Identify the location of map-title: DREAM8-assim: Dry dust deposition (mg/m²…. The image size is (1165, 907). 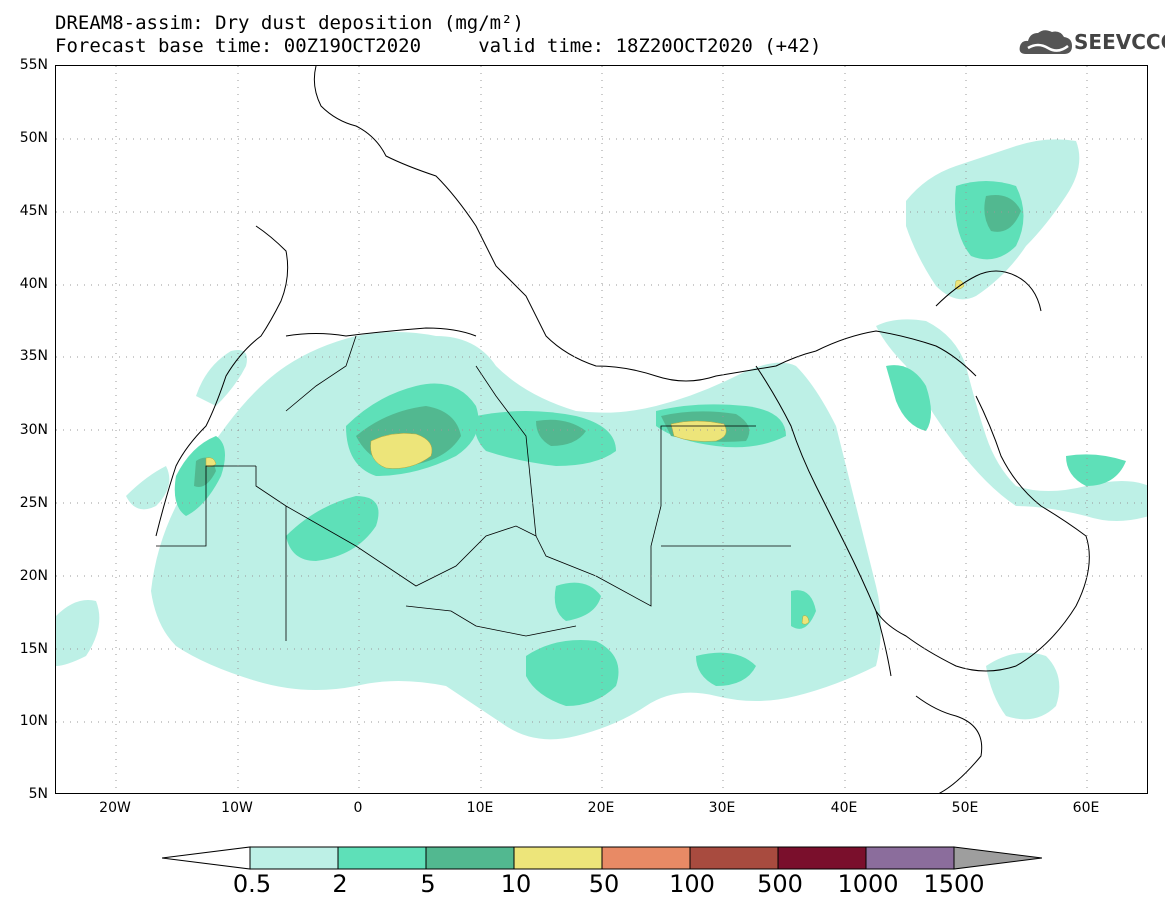
(289, 23).